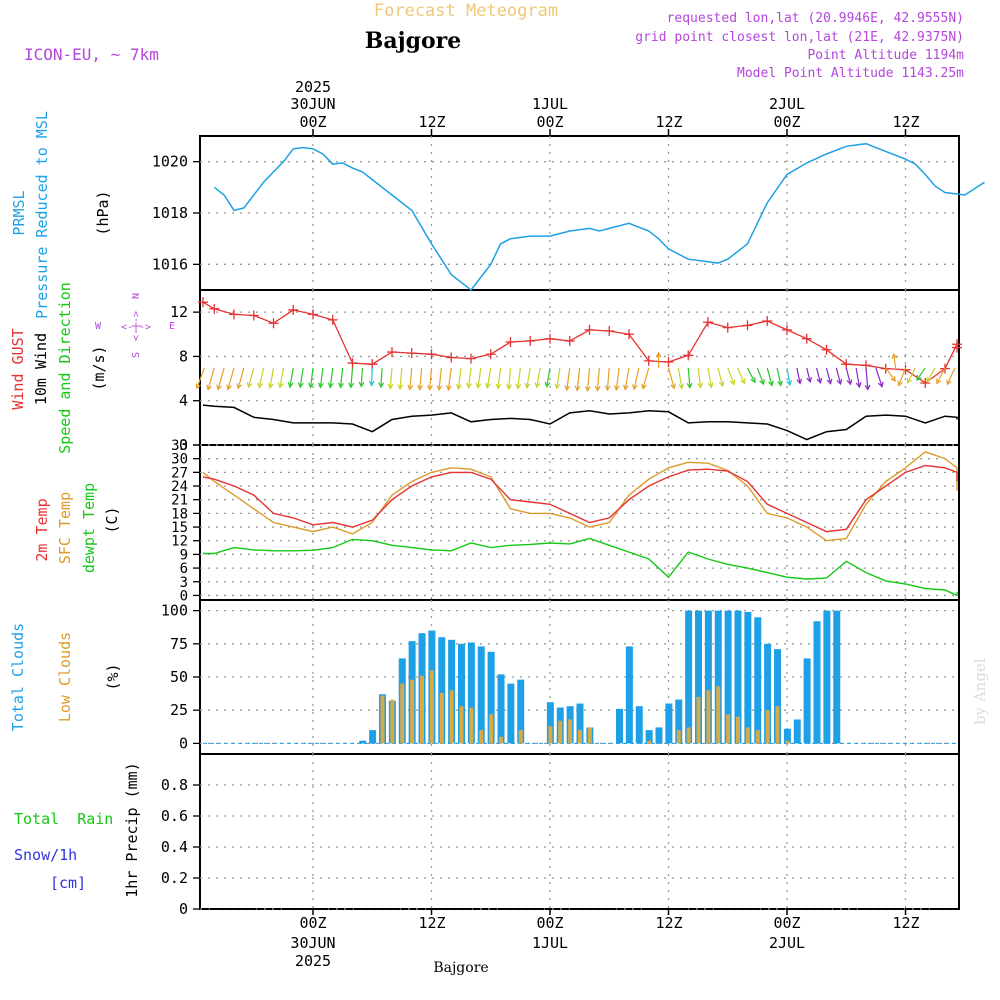 Image resolution: width=1000 pixels, height=1000 pixels. What do you see at coordinates (19, 212) in the screenshot?
I see `pressure-label-prmsl: PRMSL` at bounding box center [19, 212].